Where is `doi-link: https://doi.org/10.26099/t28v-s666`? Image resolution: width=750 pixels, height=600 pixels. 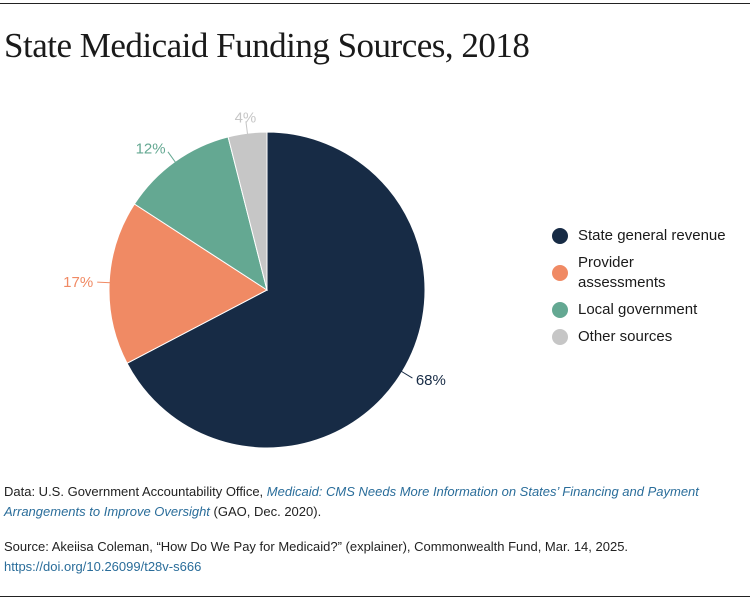
doi-link: https://doi.org/10.26099/t28v-s666 is located at coordinates (103, 566).